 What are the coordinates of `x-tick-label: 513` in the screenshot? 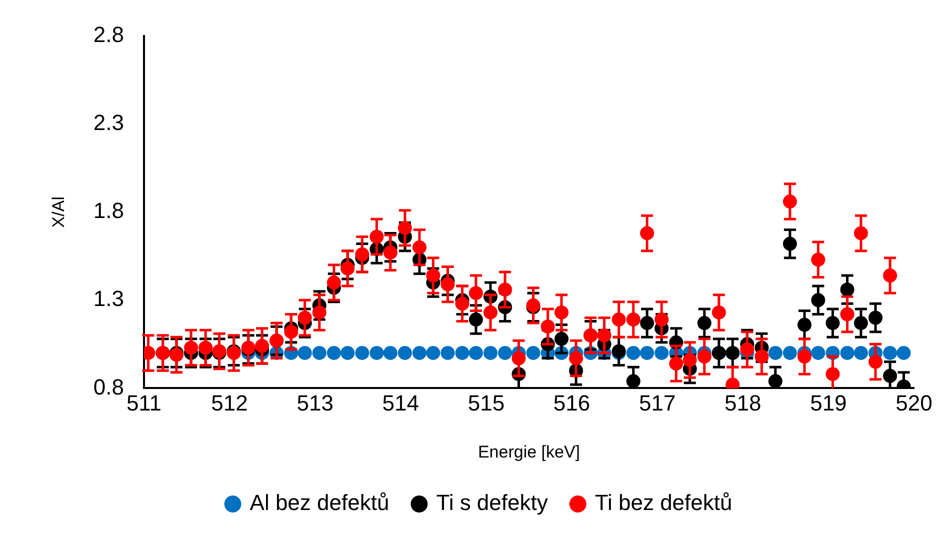 It's located at (315, 403).